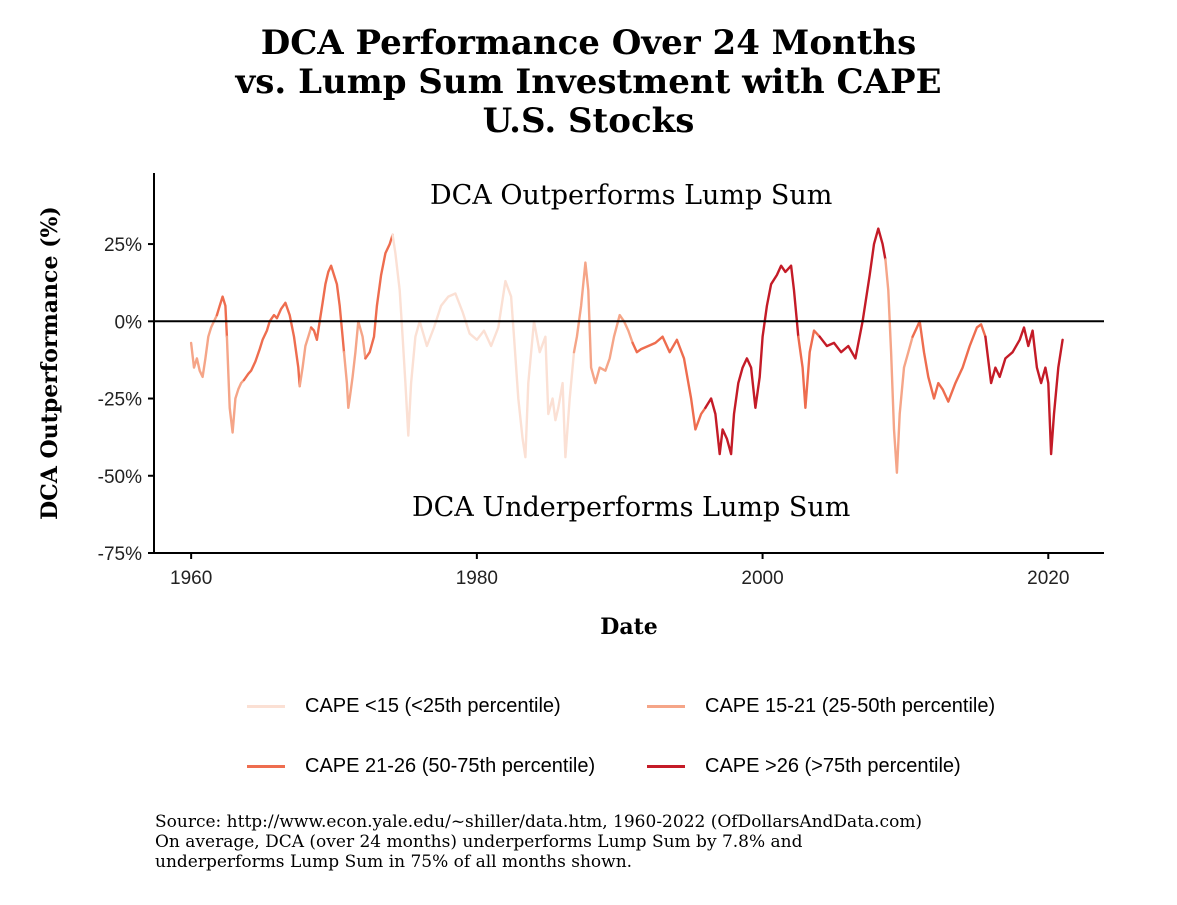  Describe the element at coordinates (120, 554) in the screenshot. I see `y-tick-label: -75%` at that location.